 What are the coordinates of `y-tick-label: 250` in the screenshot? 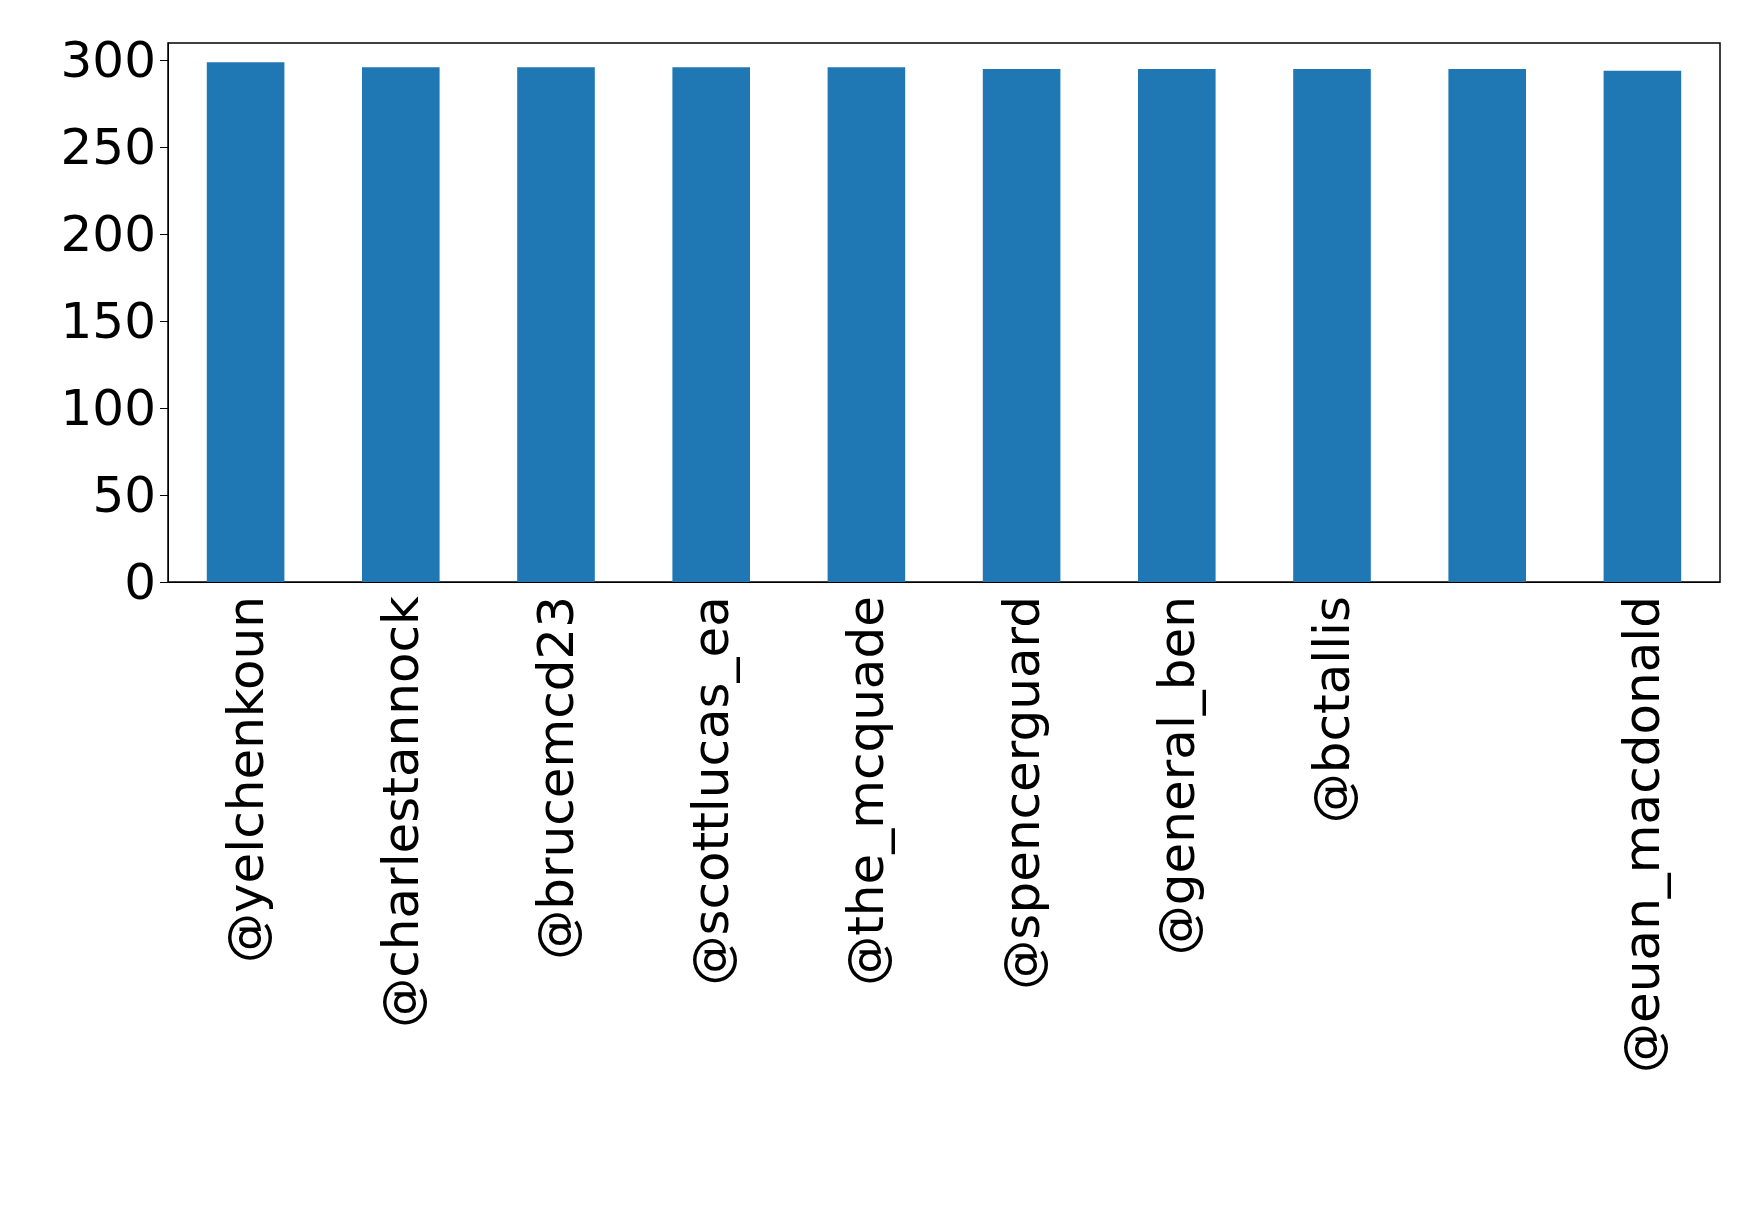 It's located at (108, 147).